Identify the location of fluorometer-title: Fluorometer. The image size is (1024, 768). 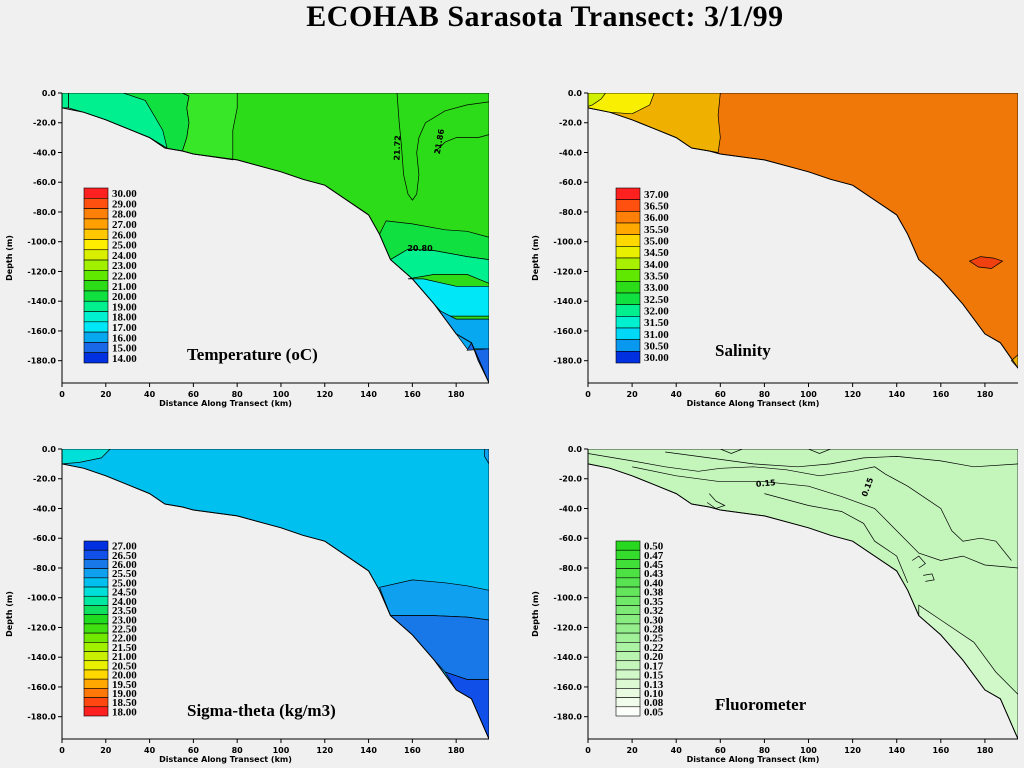
(761, 704).